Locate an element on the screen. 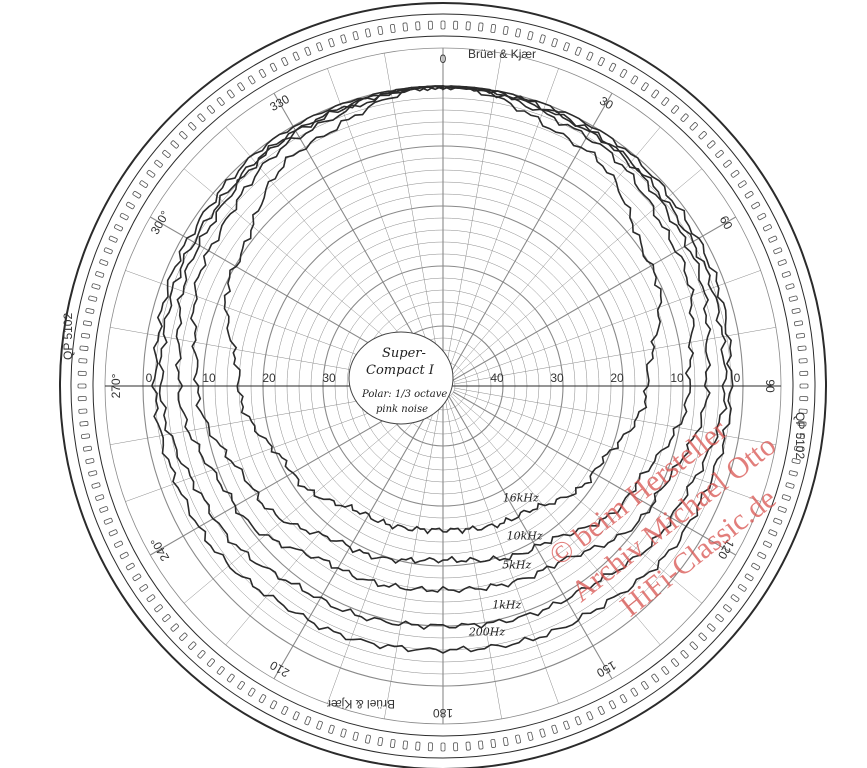  radial-tick-label: 0 is located at coordinates (149, 378).